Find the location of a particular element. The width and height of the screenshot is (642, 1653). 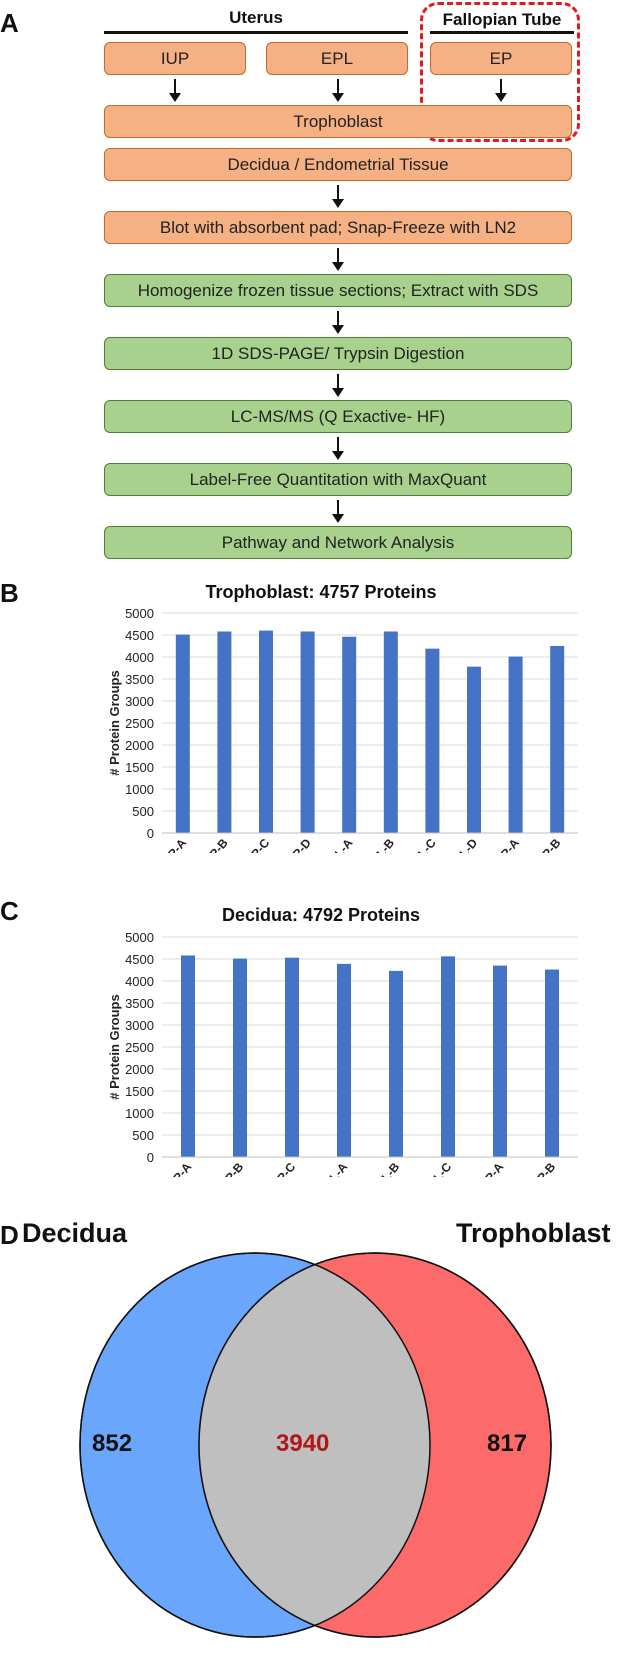

venn-trophoblast-label: Trophoblast is located at coordinates (533, 1233).